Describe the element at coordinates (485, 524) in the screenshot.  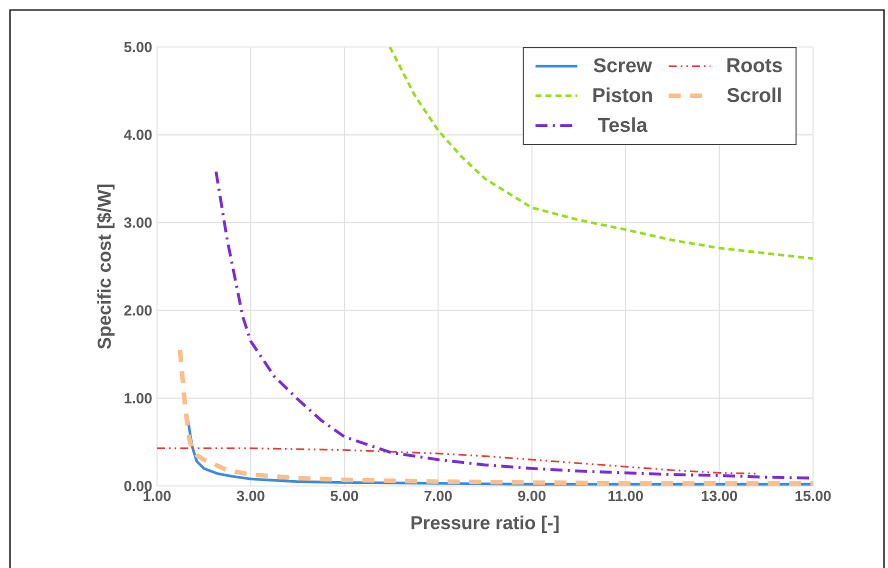
I see `x-axis-title: Pressure ratio [-]` at that location.